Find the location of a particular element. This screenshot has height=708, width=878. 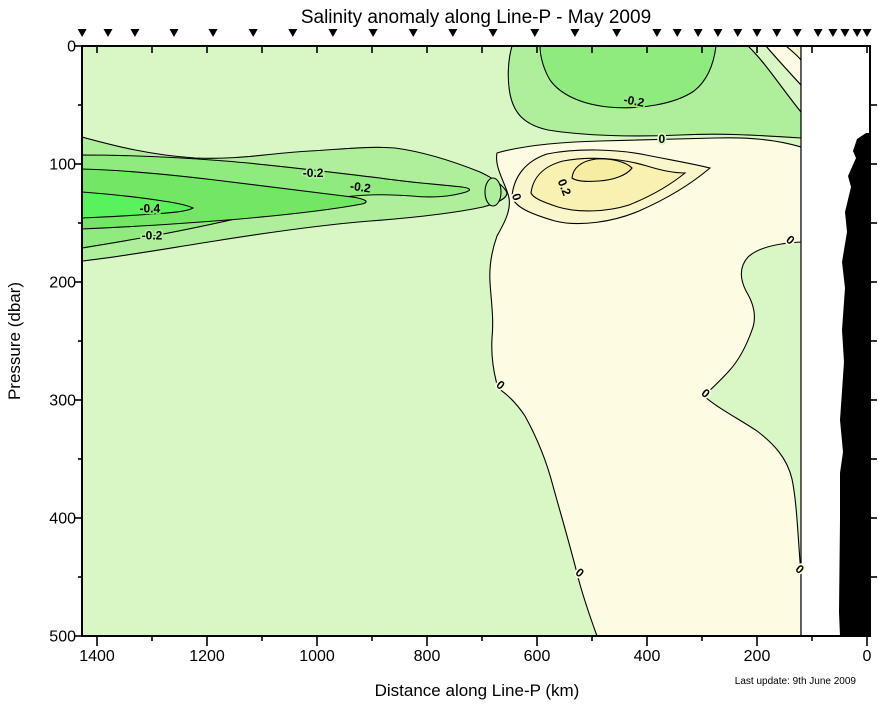

corner-band-pos01 is located at coordinates (793, 53).